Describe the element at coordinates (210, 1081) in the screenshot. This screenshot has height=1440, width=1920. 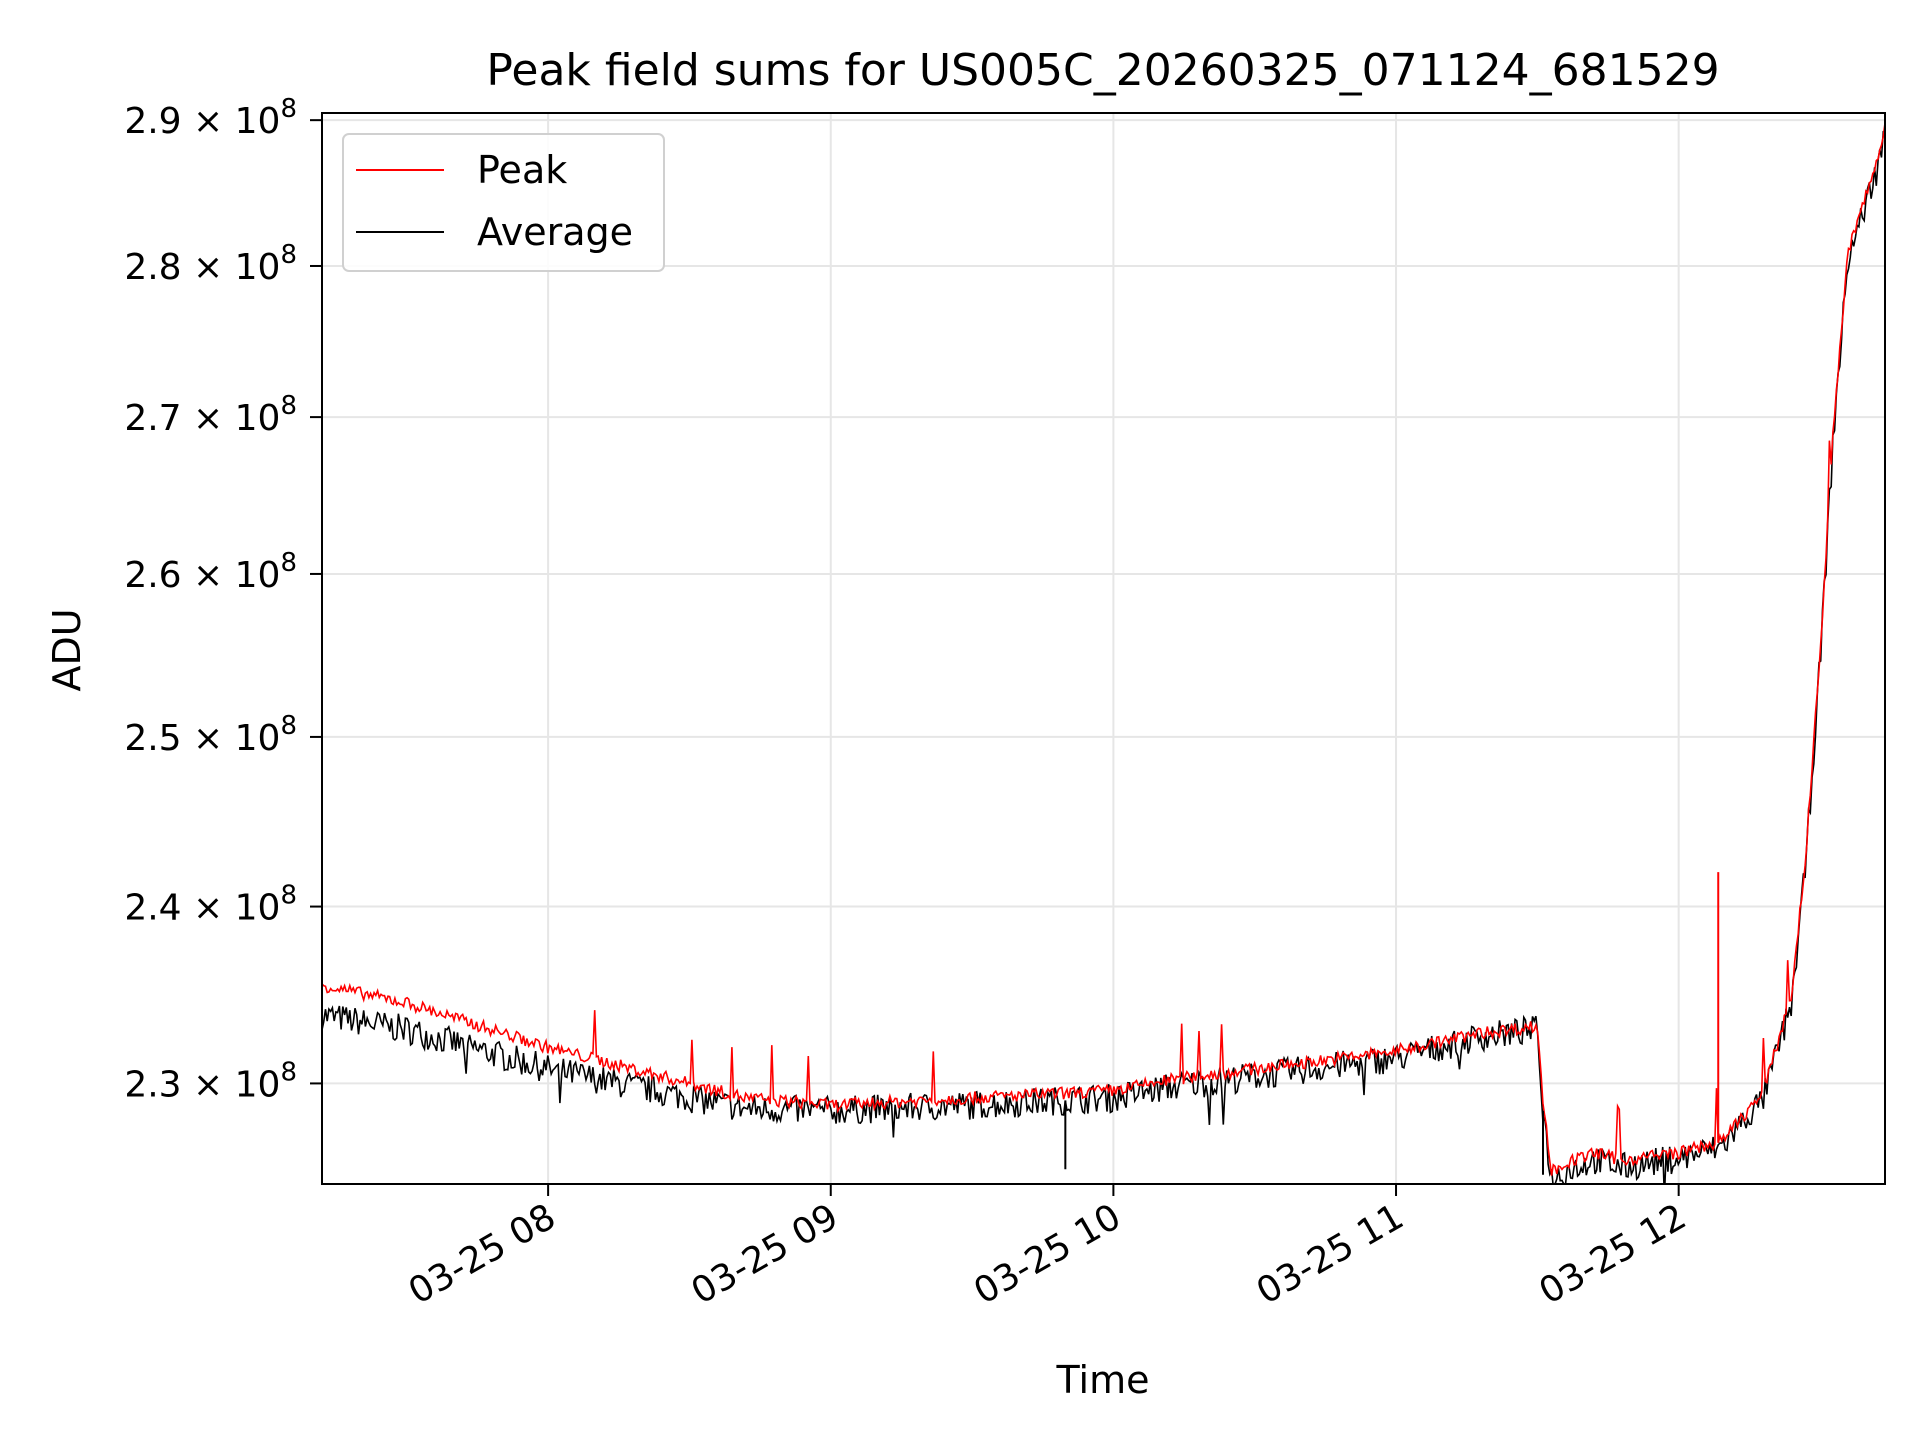
I see `y-tick-label-0: 2.3 × 108` at that location.